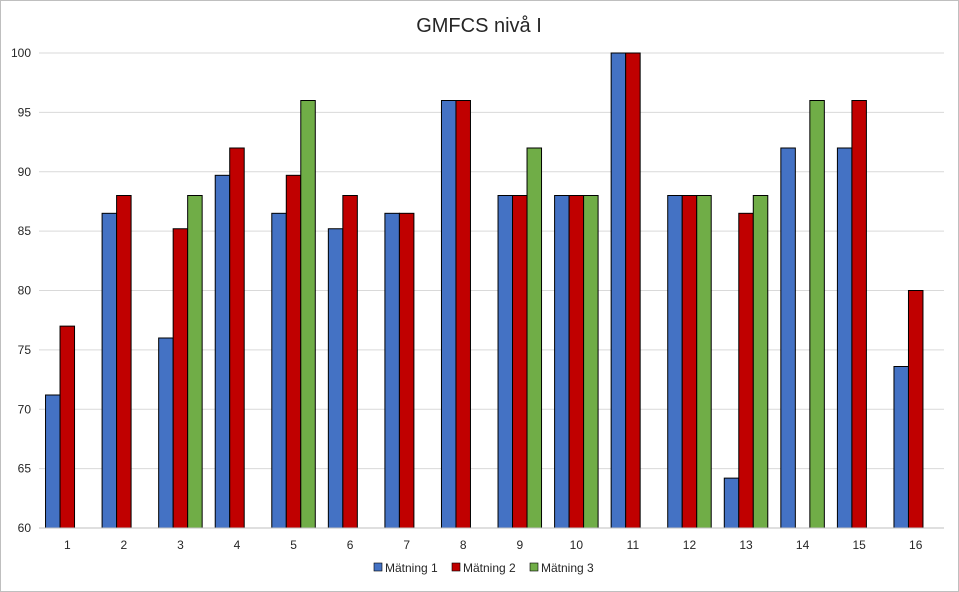  I want to click on x-tick-label: 4, so click(237, 545).